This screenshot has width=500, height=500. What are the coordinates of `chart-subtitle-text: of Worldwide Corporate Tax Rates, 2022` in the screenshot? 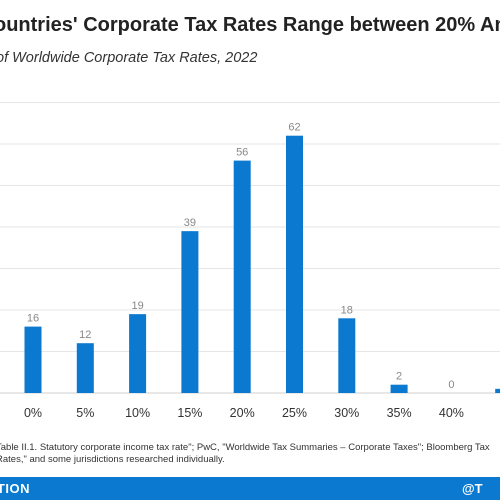 It's located at (129, 58).